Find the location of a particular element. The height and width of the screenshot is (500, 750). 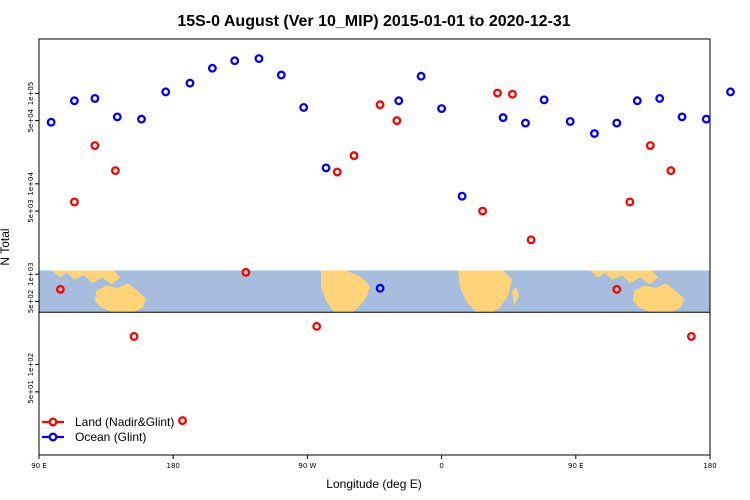

map-land-australia-repeat is located at coordinates (658, 298).